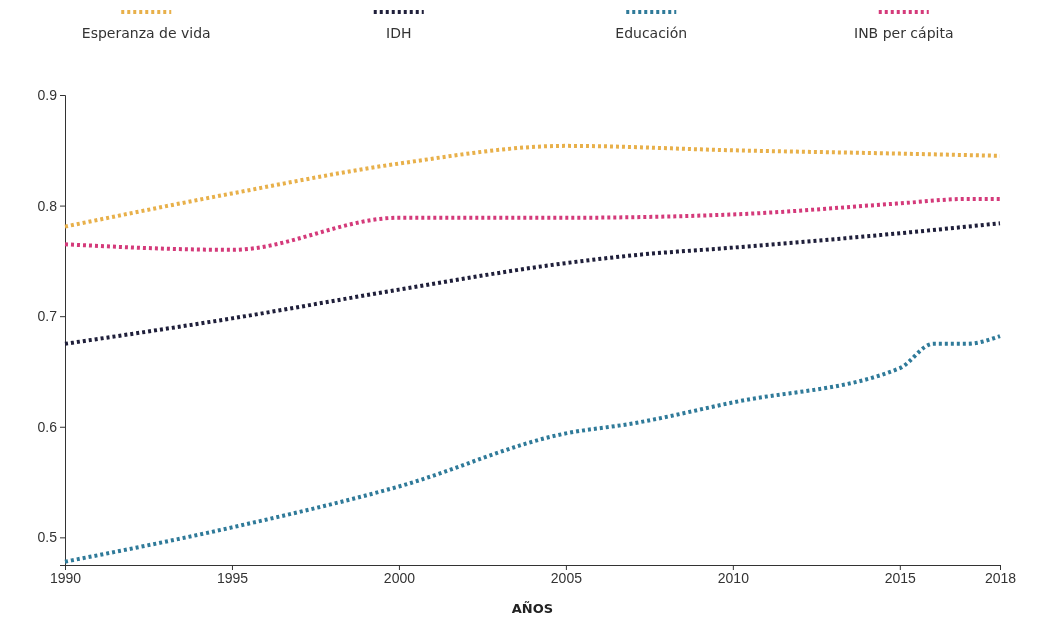 The image size is (1050, 635). I want to click on y-tick-label: 0.6, so click(47, 426).